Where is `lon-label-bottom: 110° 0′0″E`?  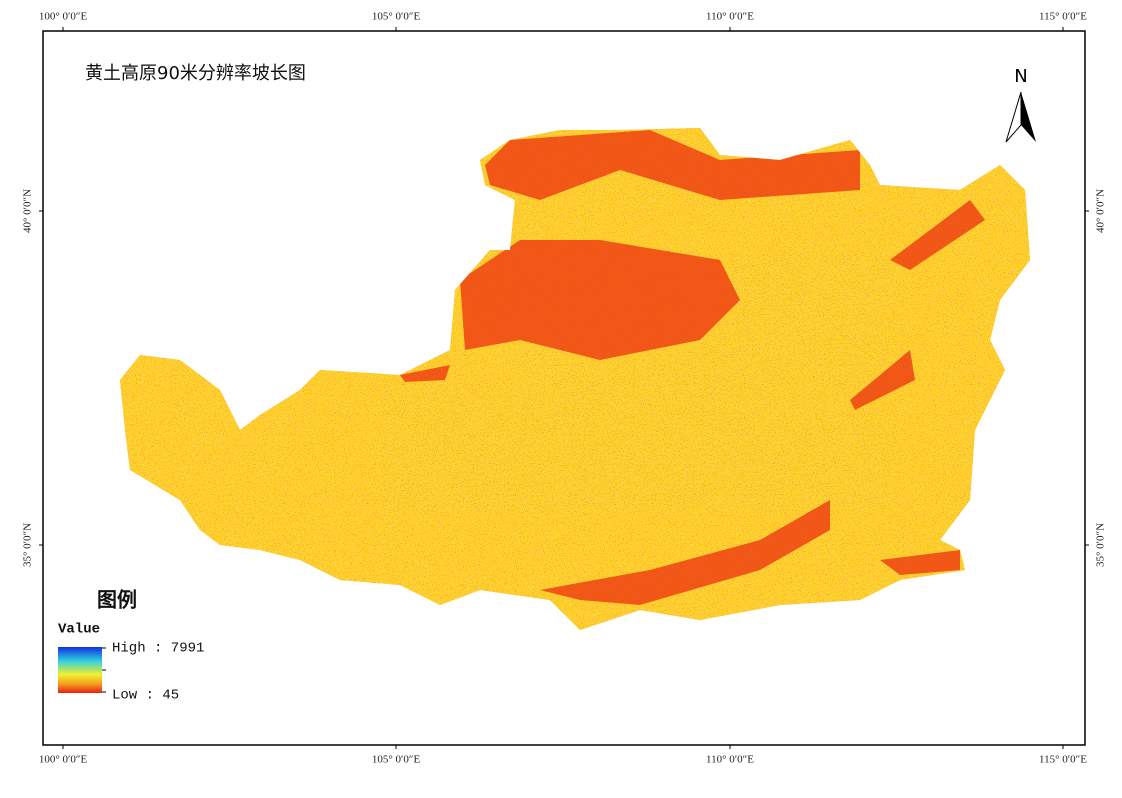
lon-label-bottom: 110° 0′0″E is located at coordinates (730, 760).